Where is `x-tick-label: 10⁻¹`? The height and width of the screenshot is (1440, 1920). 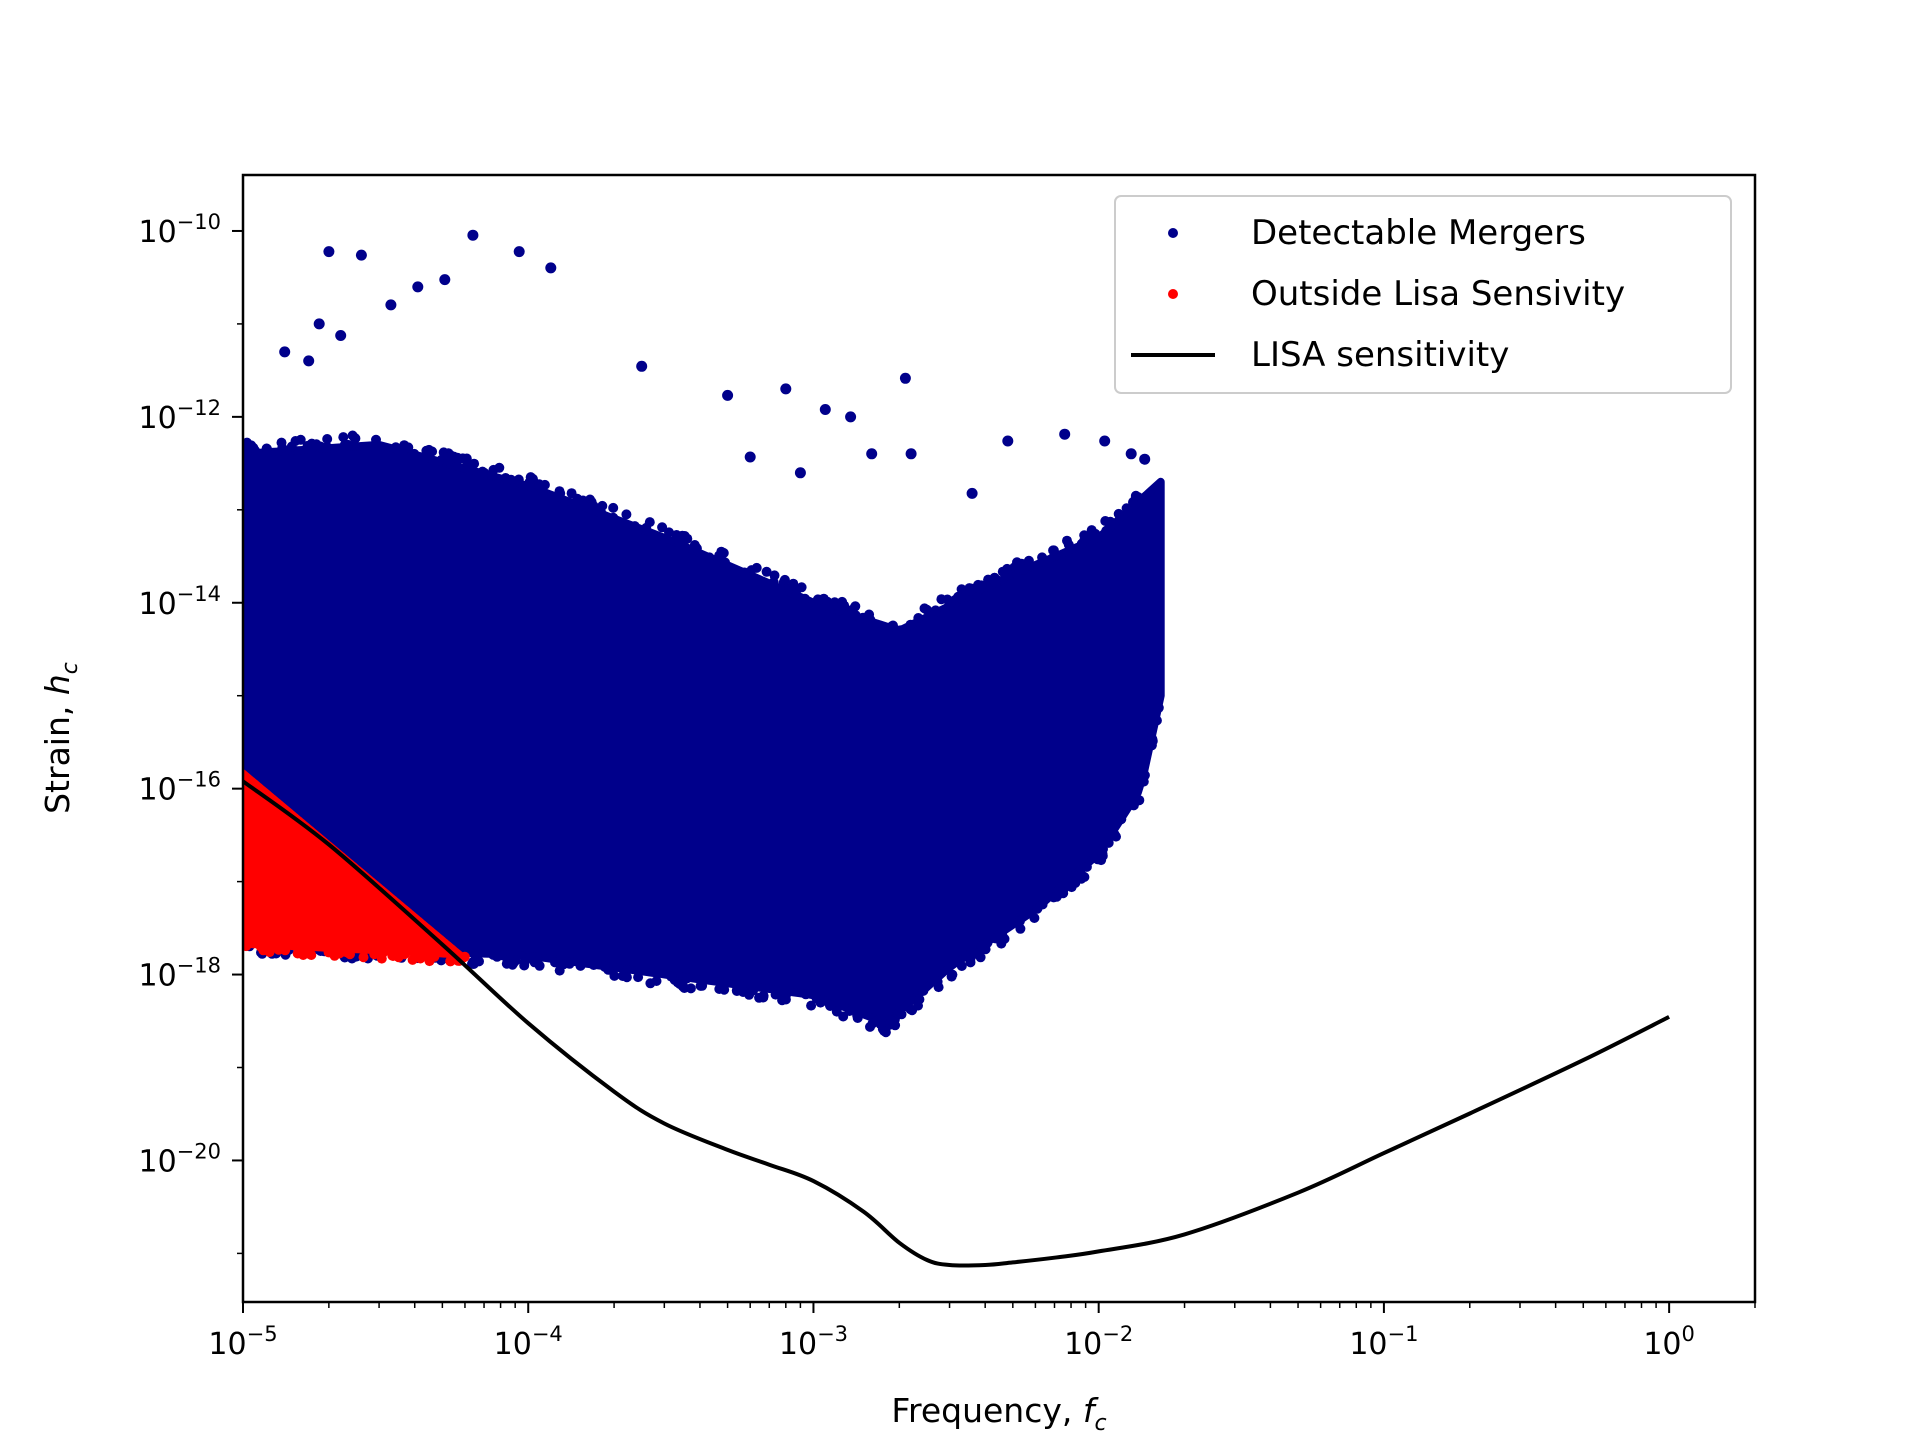
x-tick-label: 10⁻¹ is located at coordinates (1383, 1342).